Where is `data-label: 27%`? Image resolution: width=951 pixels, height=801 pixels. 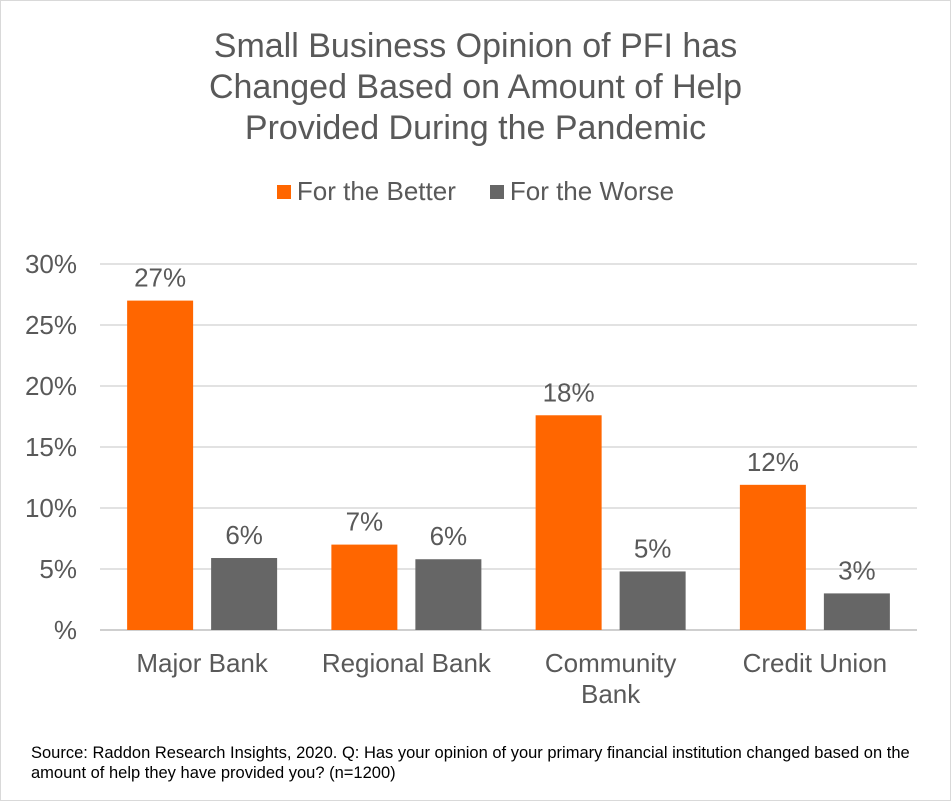
data-label: 27% is located at coordinates (160, 278).